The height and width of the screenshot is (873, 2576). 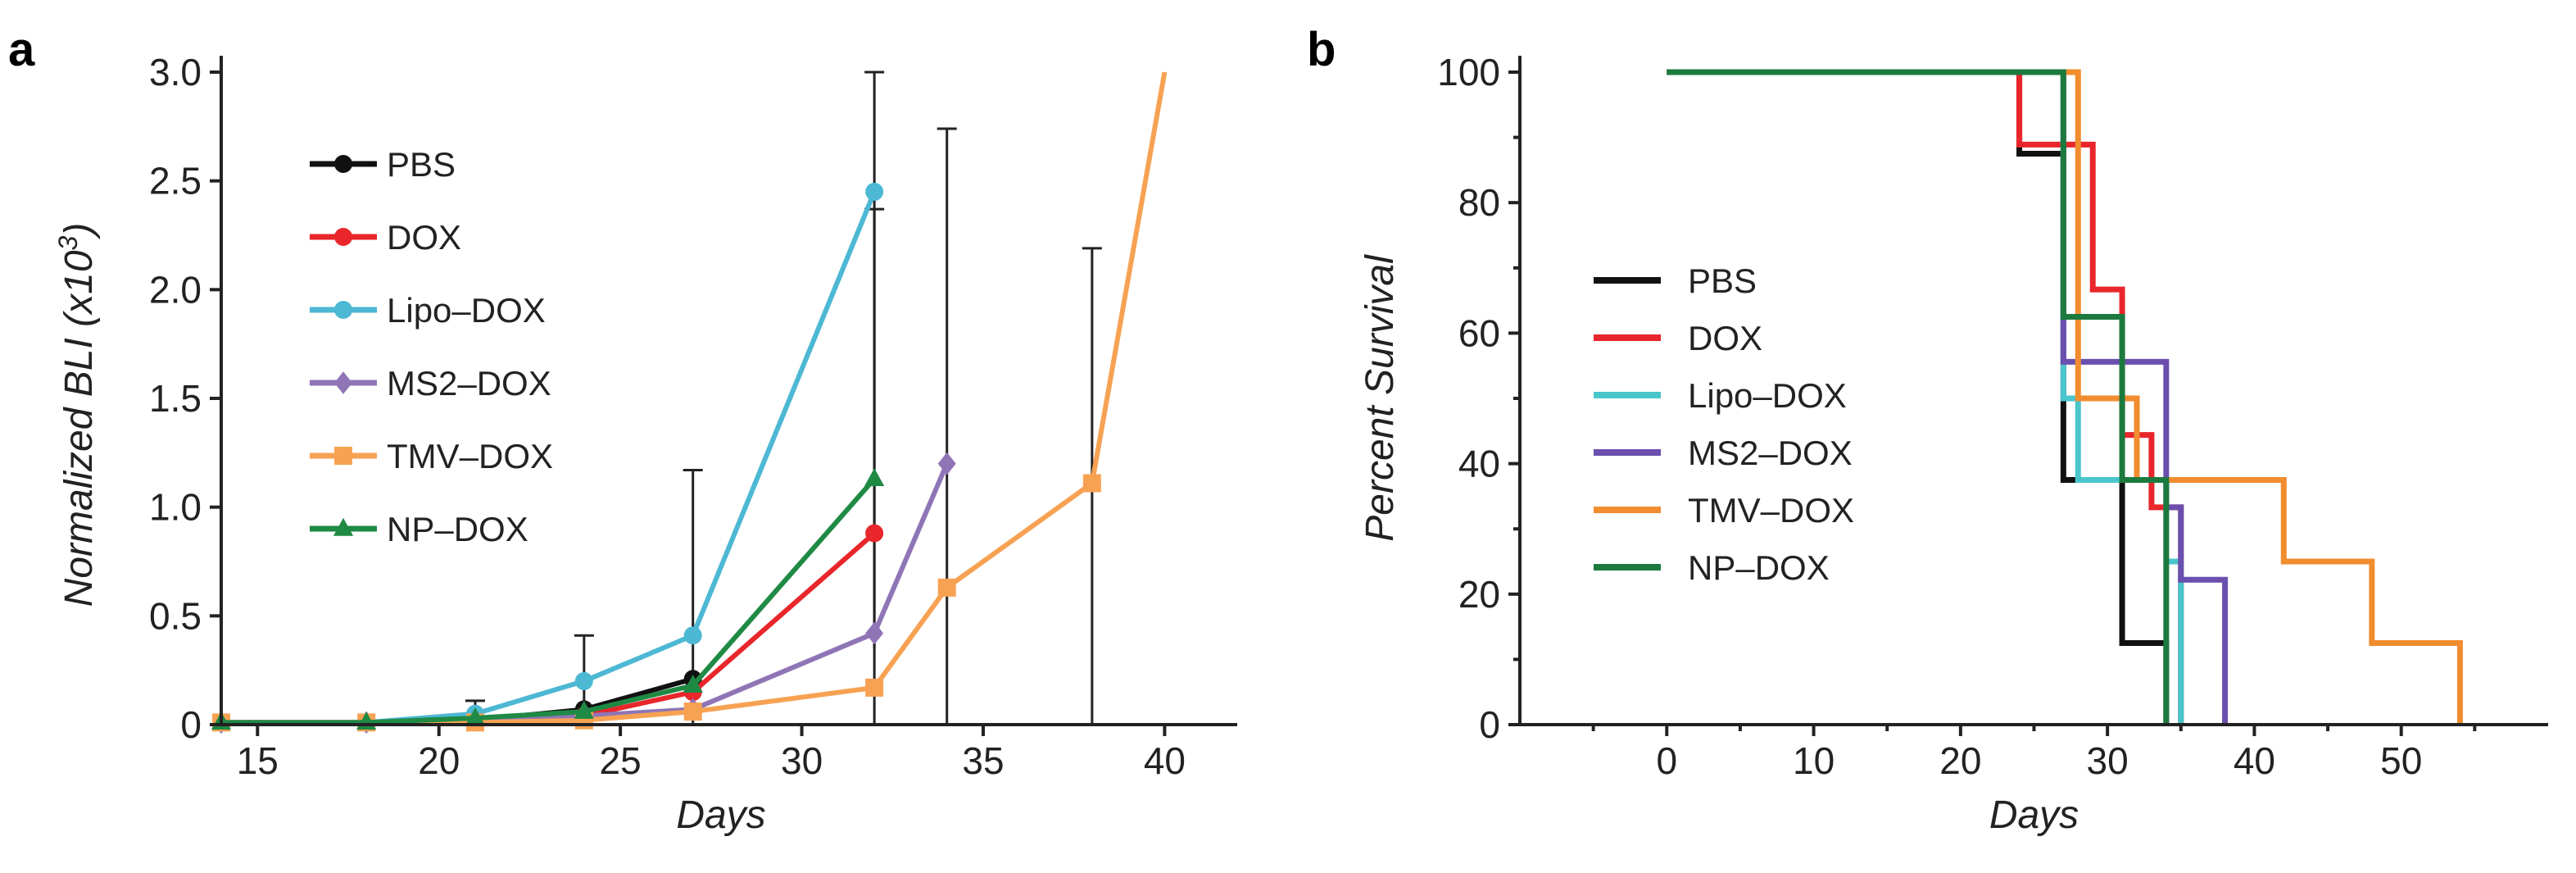 I want to click on panel-b-y-tick-label: 80, so click(x=1479, y=203).